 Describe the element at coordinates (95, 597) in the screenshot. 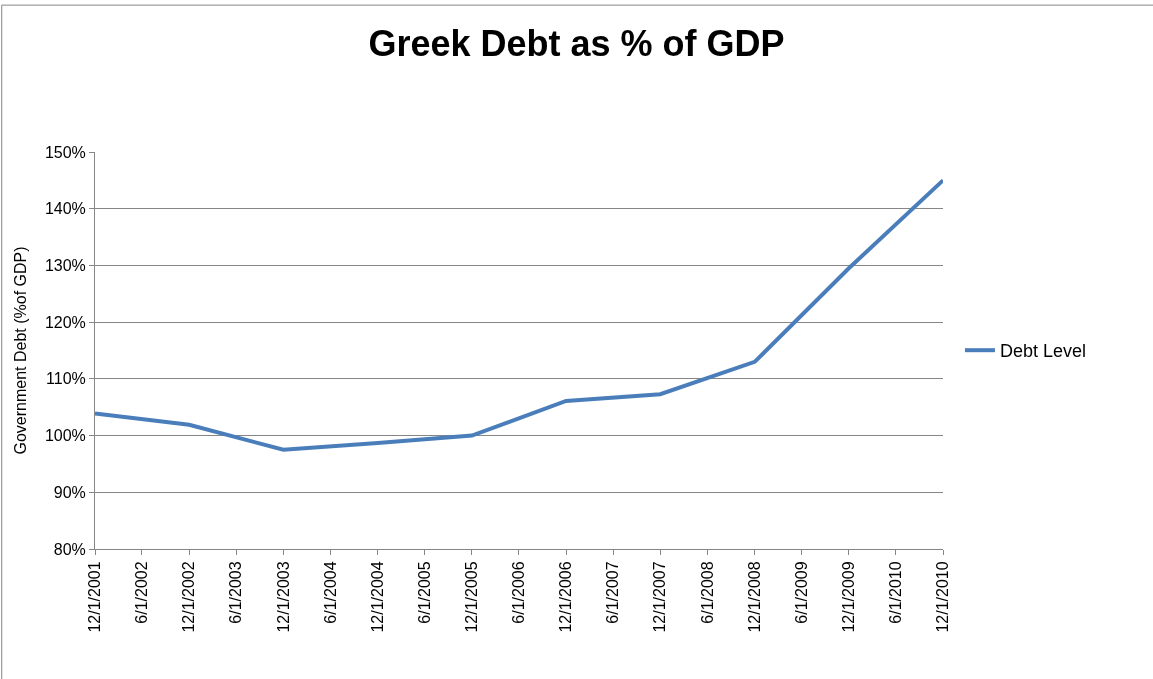

I see `x-tick-label: 12/1/2001` at that location.